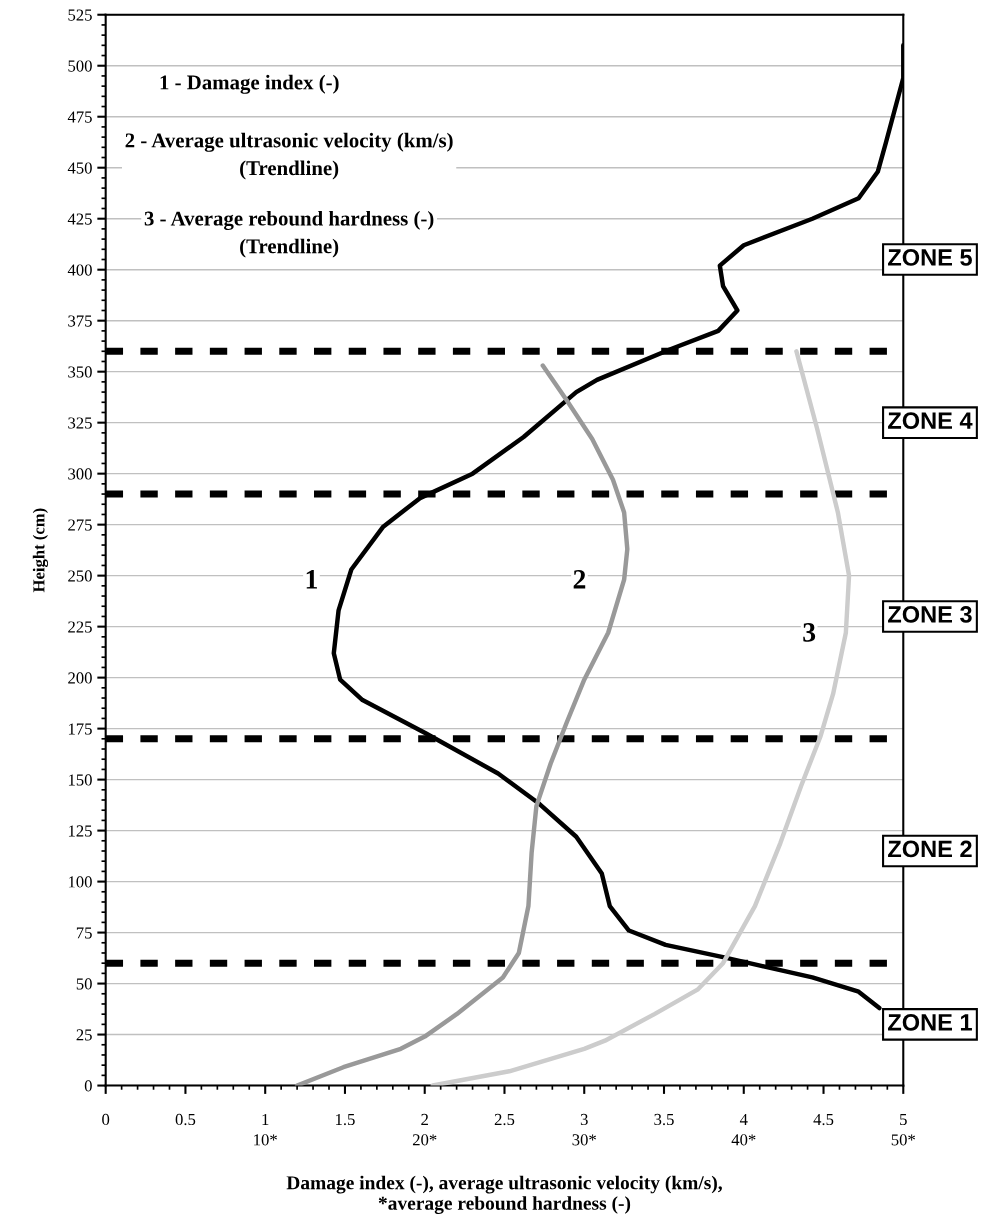 The height and width of the screenshot is (1228, 997). I want to click on annotation: ZONE 3, so click(930, 614).